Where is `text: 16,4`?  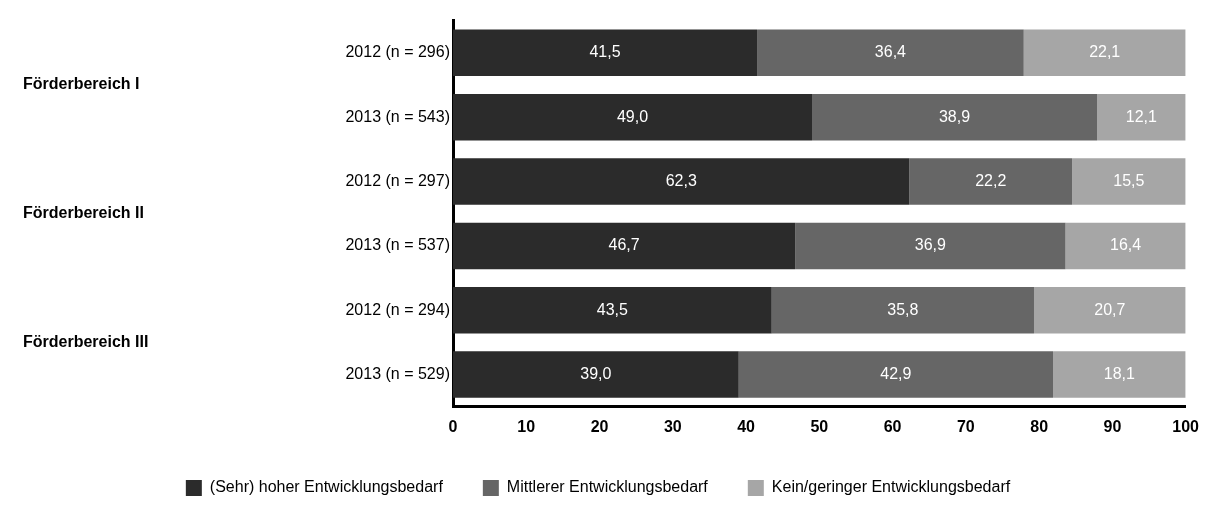
text: 16,4 is located at coordinates (1126, 245).